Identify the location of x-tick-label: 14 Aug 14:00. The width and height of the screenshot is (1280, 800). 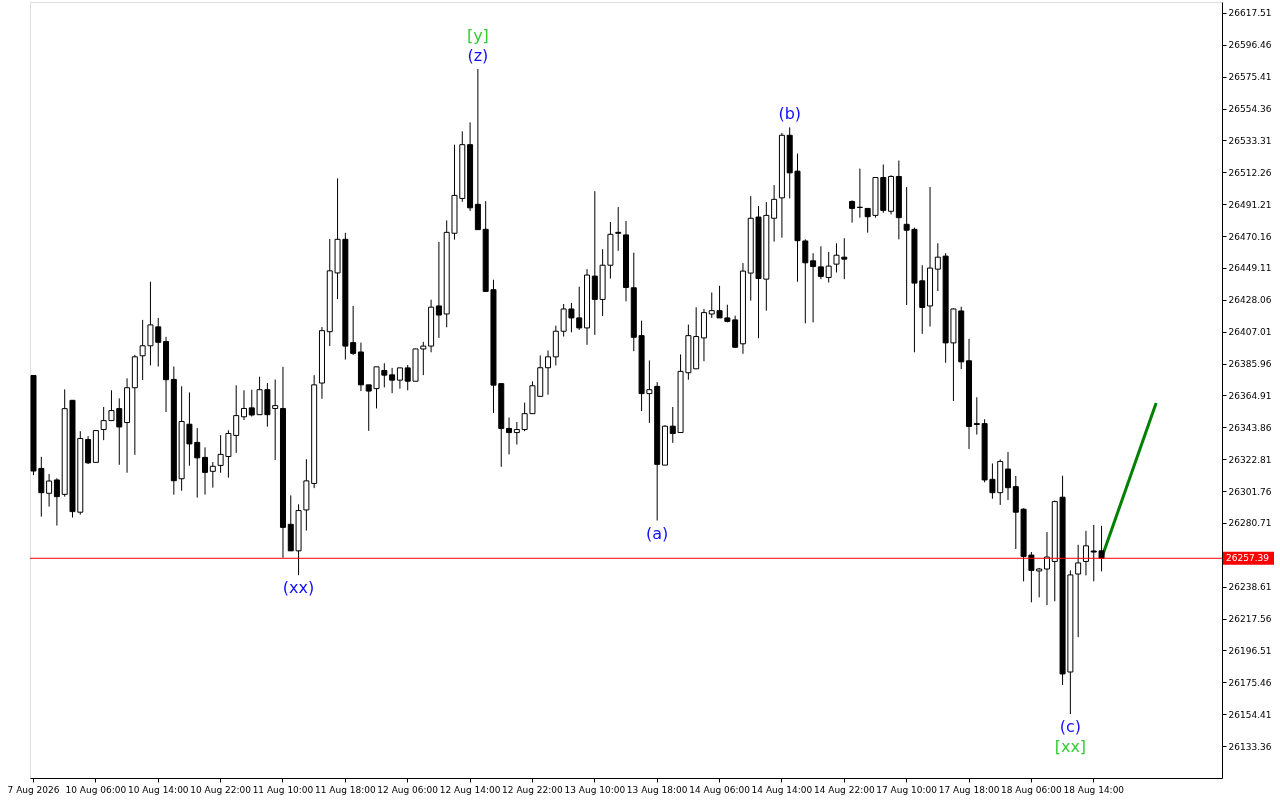
(782, 789).